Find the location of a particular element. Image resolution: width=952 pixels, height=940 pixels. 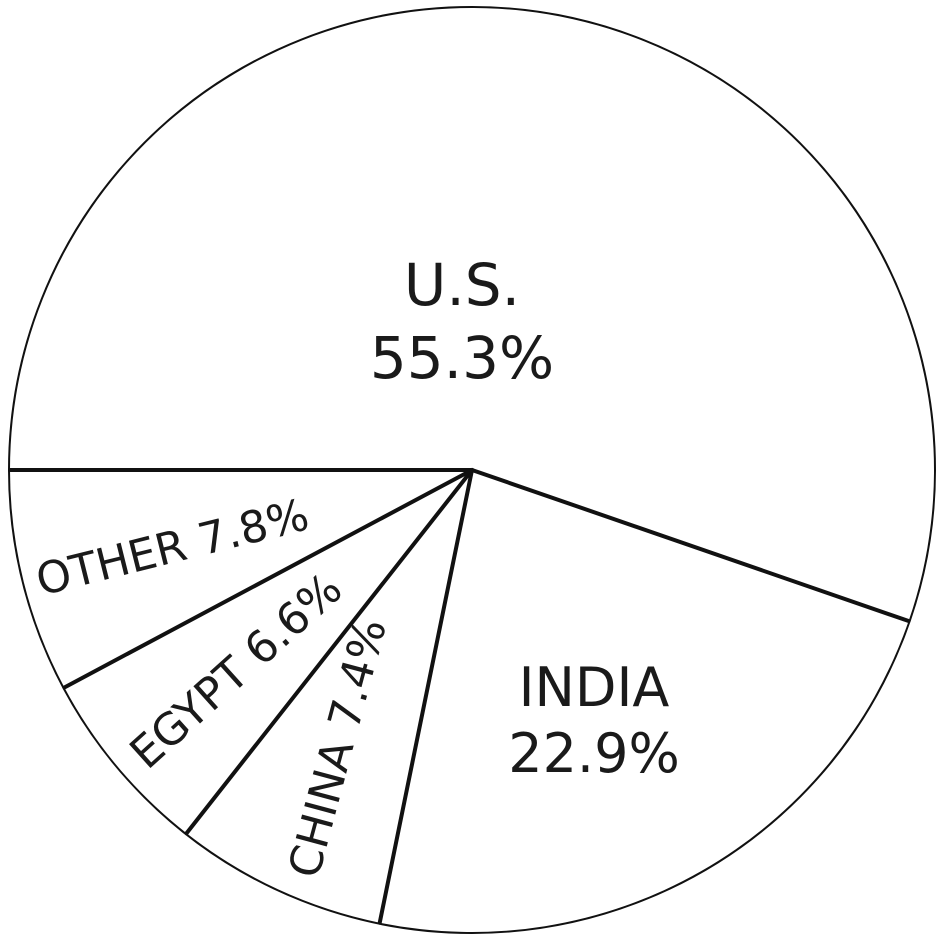

slice-label-india-value: 22.9% is located at coordinates (594, 753).